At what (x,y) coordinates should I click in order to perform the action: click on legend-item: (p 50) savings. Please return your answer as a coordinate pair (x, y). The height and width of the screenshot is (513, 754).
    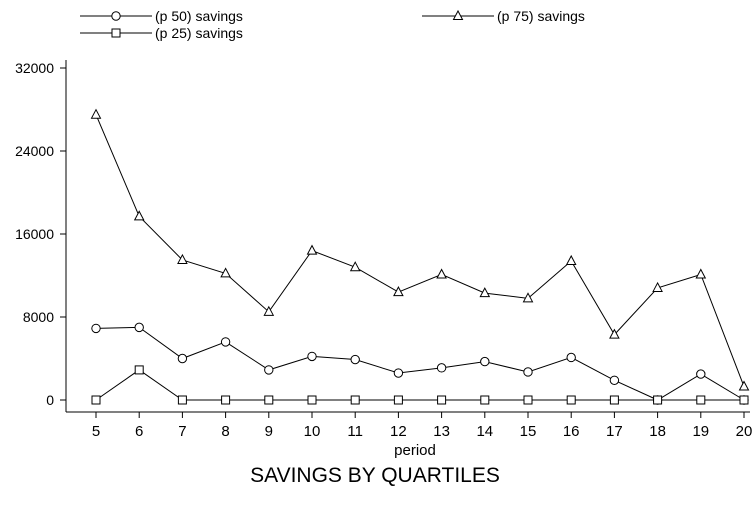
    Looking at the image, I should click on (161, 16).